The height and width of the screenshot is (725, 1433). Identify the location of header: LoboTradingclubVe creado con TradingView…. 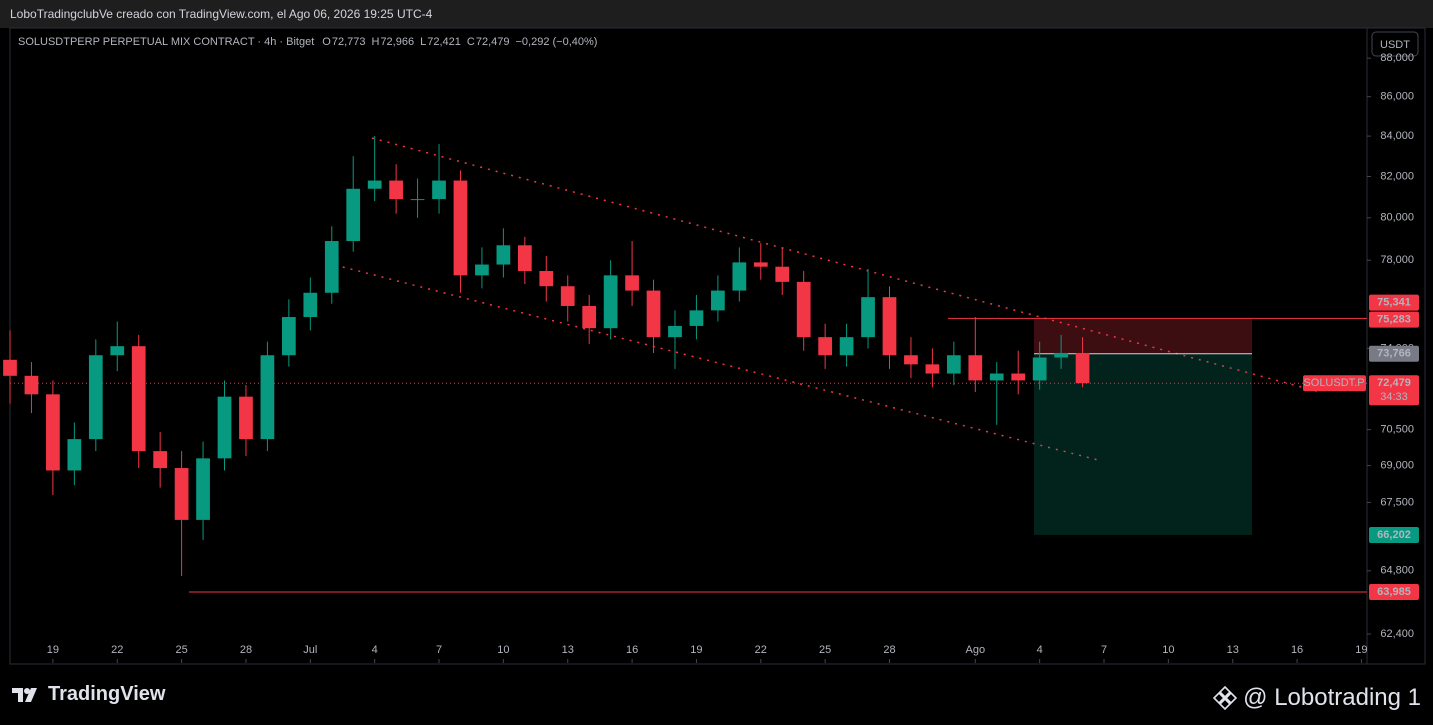
(716, 14).